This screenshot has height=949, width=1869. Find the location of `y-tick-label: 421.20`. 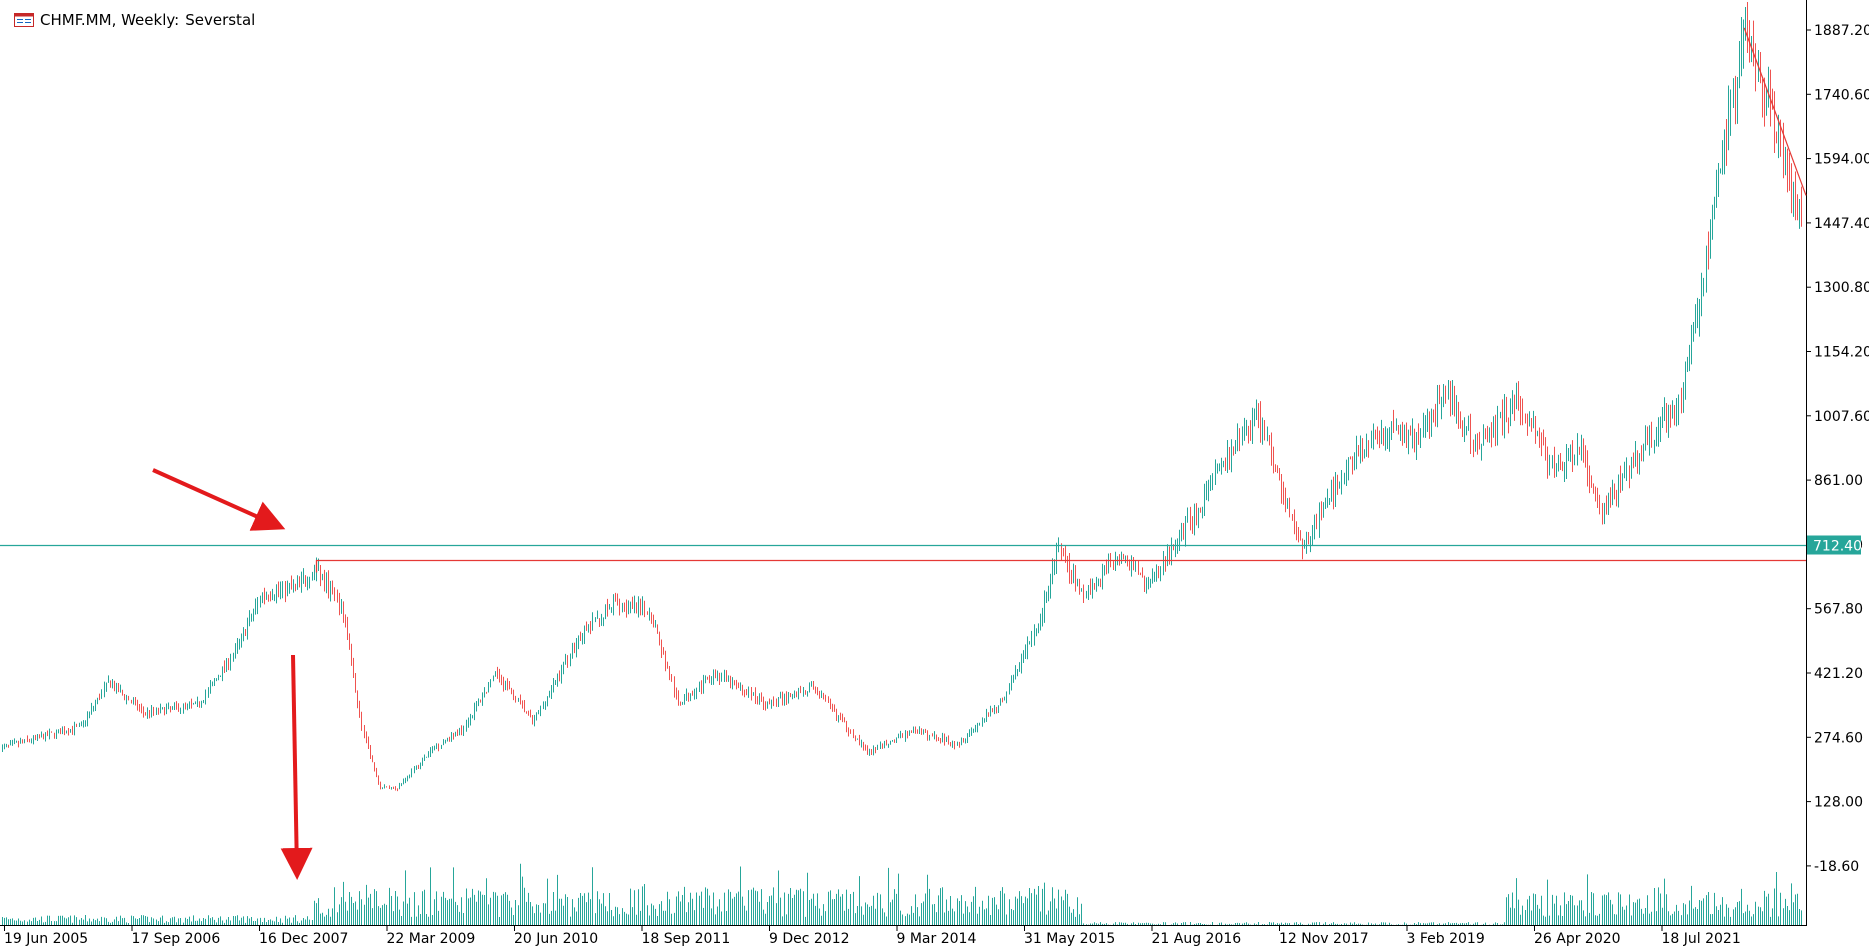

y-tick-label: 421.20 is located at coordinates (1838, 674).